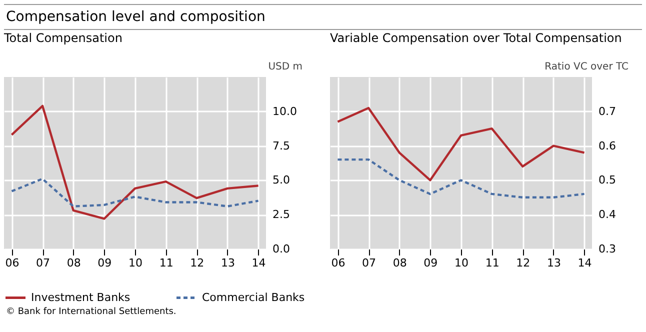 This screenshot has width=646, height=332. What do you see at coordinates (285, 67) in the screenshot?
I see `y-axis-title: USD m` at bounding box center [285, 67].